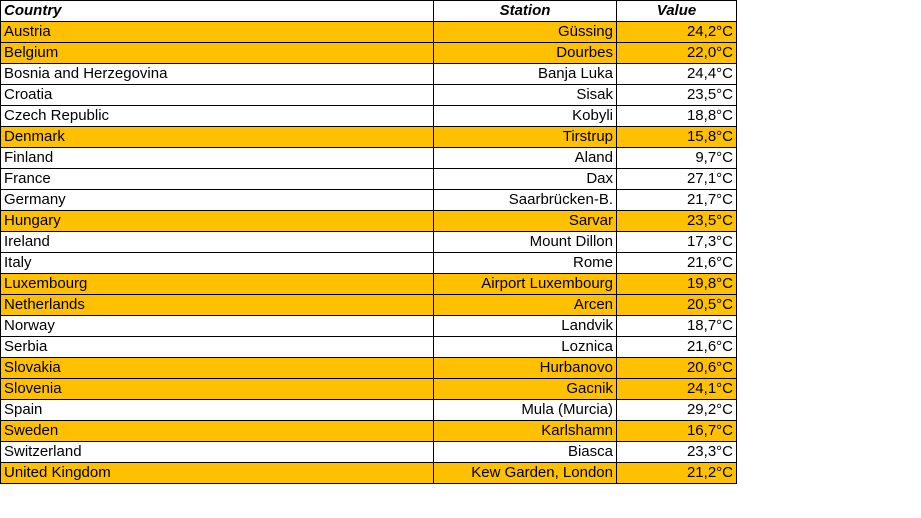 The image size is (921, 518). Describe the element at coordinates (525, 179) in the screenshot. I see `station-cell: Dax` at that location.